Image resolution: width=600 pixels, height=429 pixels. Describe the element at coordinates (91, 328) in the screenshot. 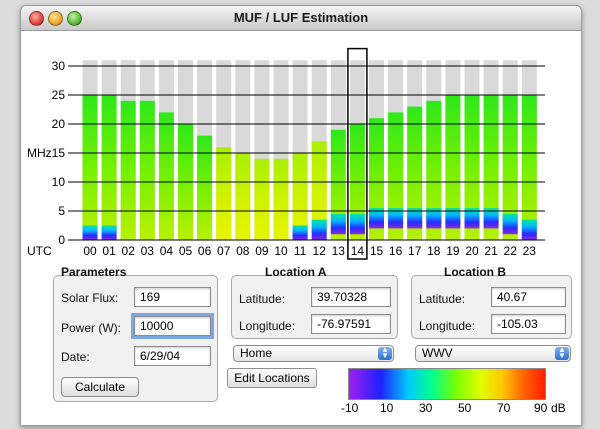

I see `power-label: Power (W):` at that location.